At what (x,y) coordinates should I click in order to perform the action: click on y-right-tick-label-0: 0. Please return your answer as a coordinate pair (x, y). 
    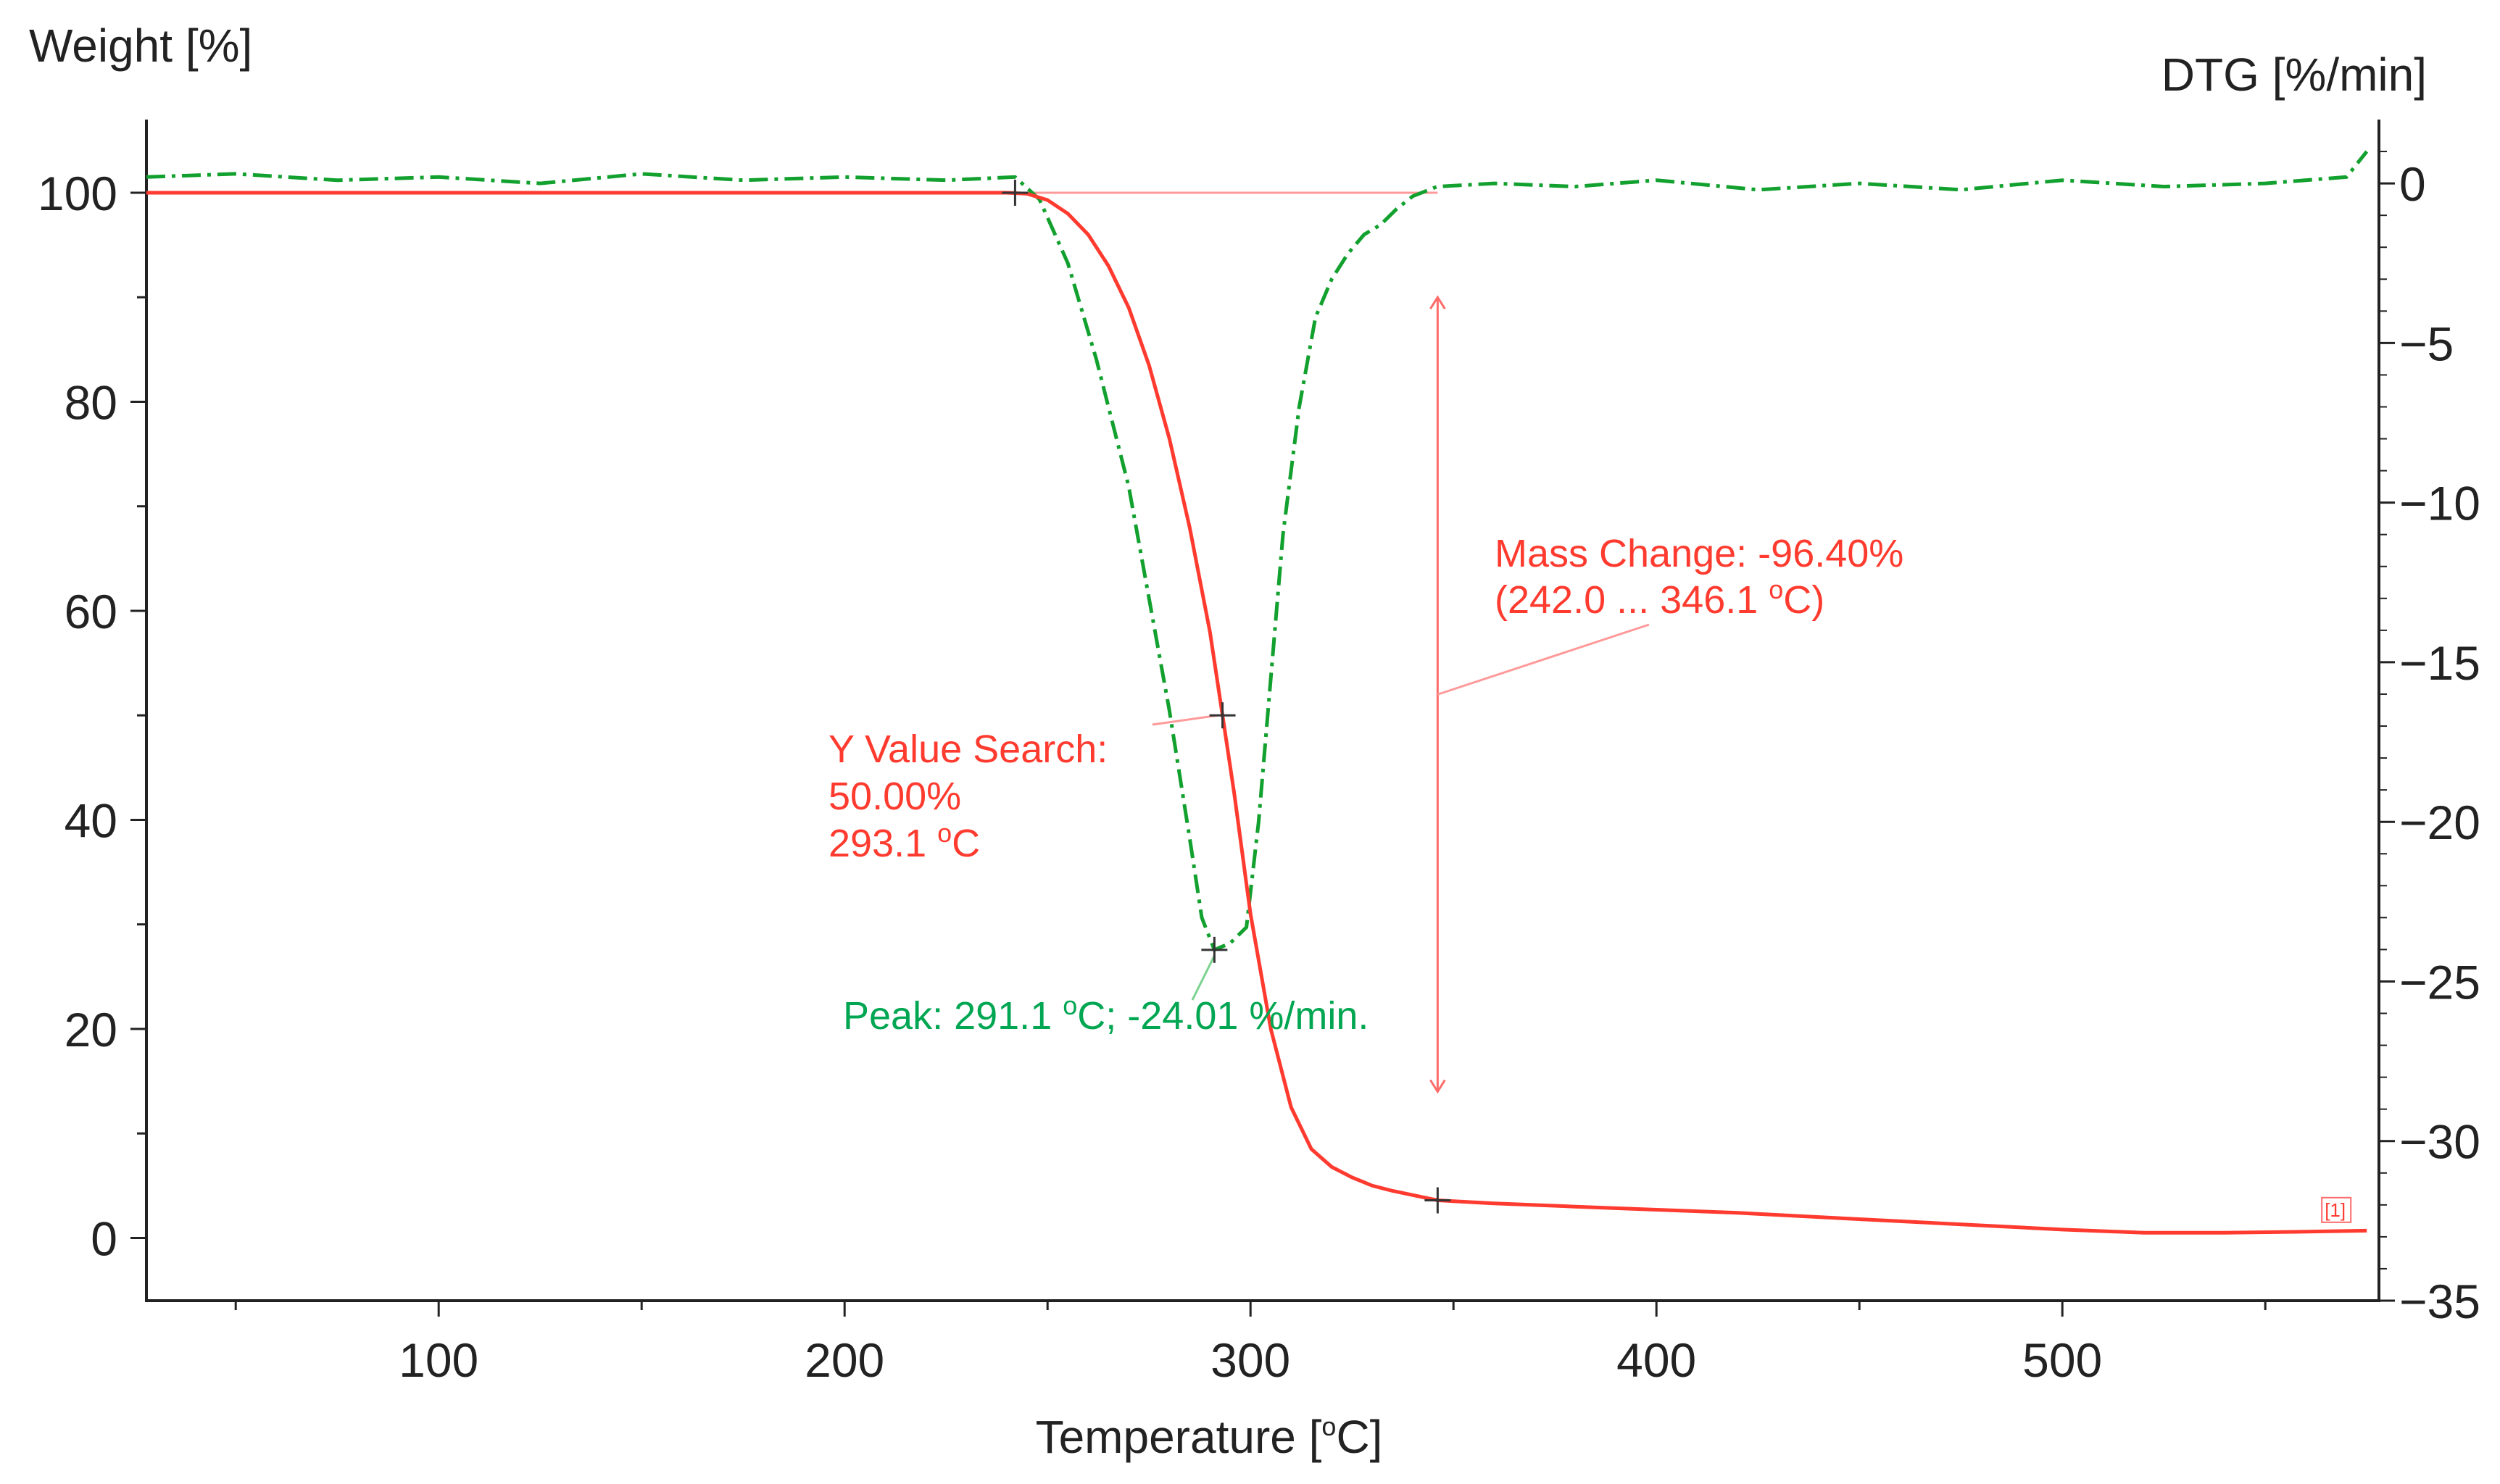
    Looking at the image, I should click on (2412, 184).